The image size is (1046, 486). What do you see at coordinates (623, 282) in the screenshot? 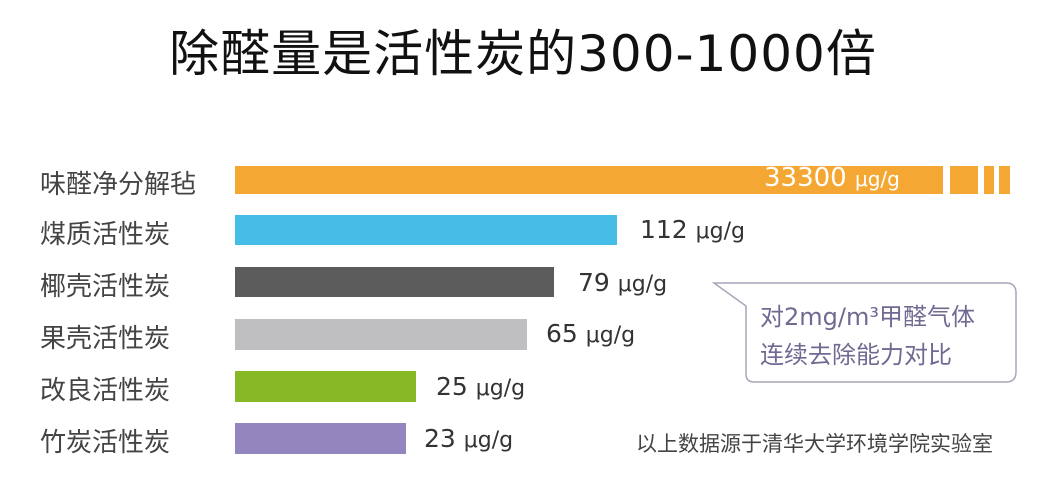
I see `bar-value: 79 μg/g` at bounding box center [623, 282].